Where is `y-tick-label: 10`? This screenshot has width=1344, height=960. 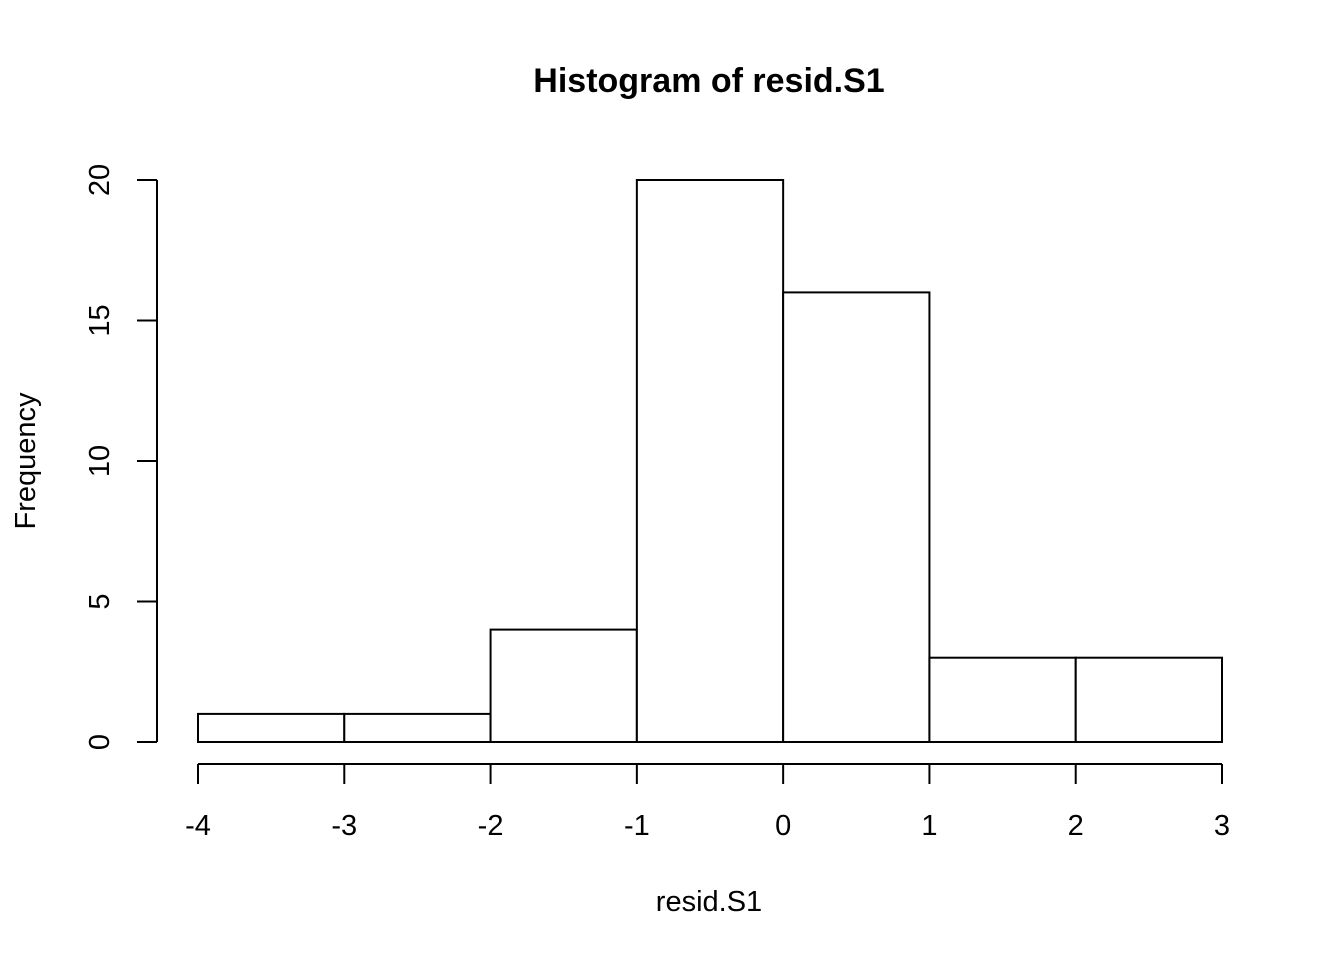 y-tick-label: 10 is located at coordinates (100, 461).